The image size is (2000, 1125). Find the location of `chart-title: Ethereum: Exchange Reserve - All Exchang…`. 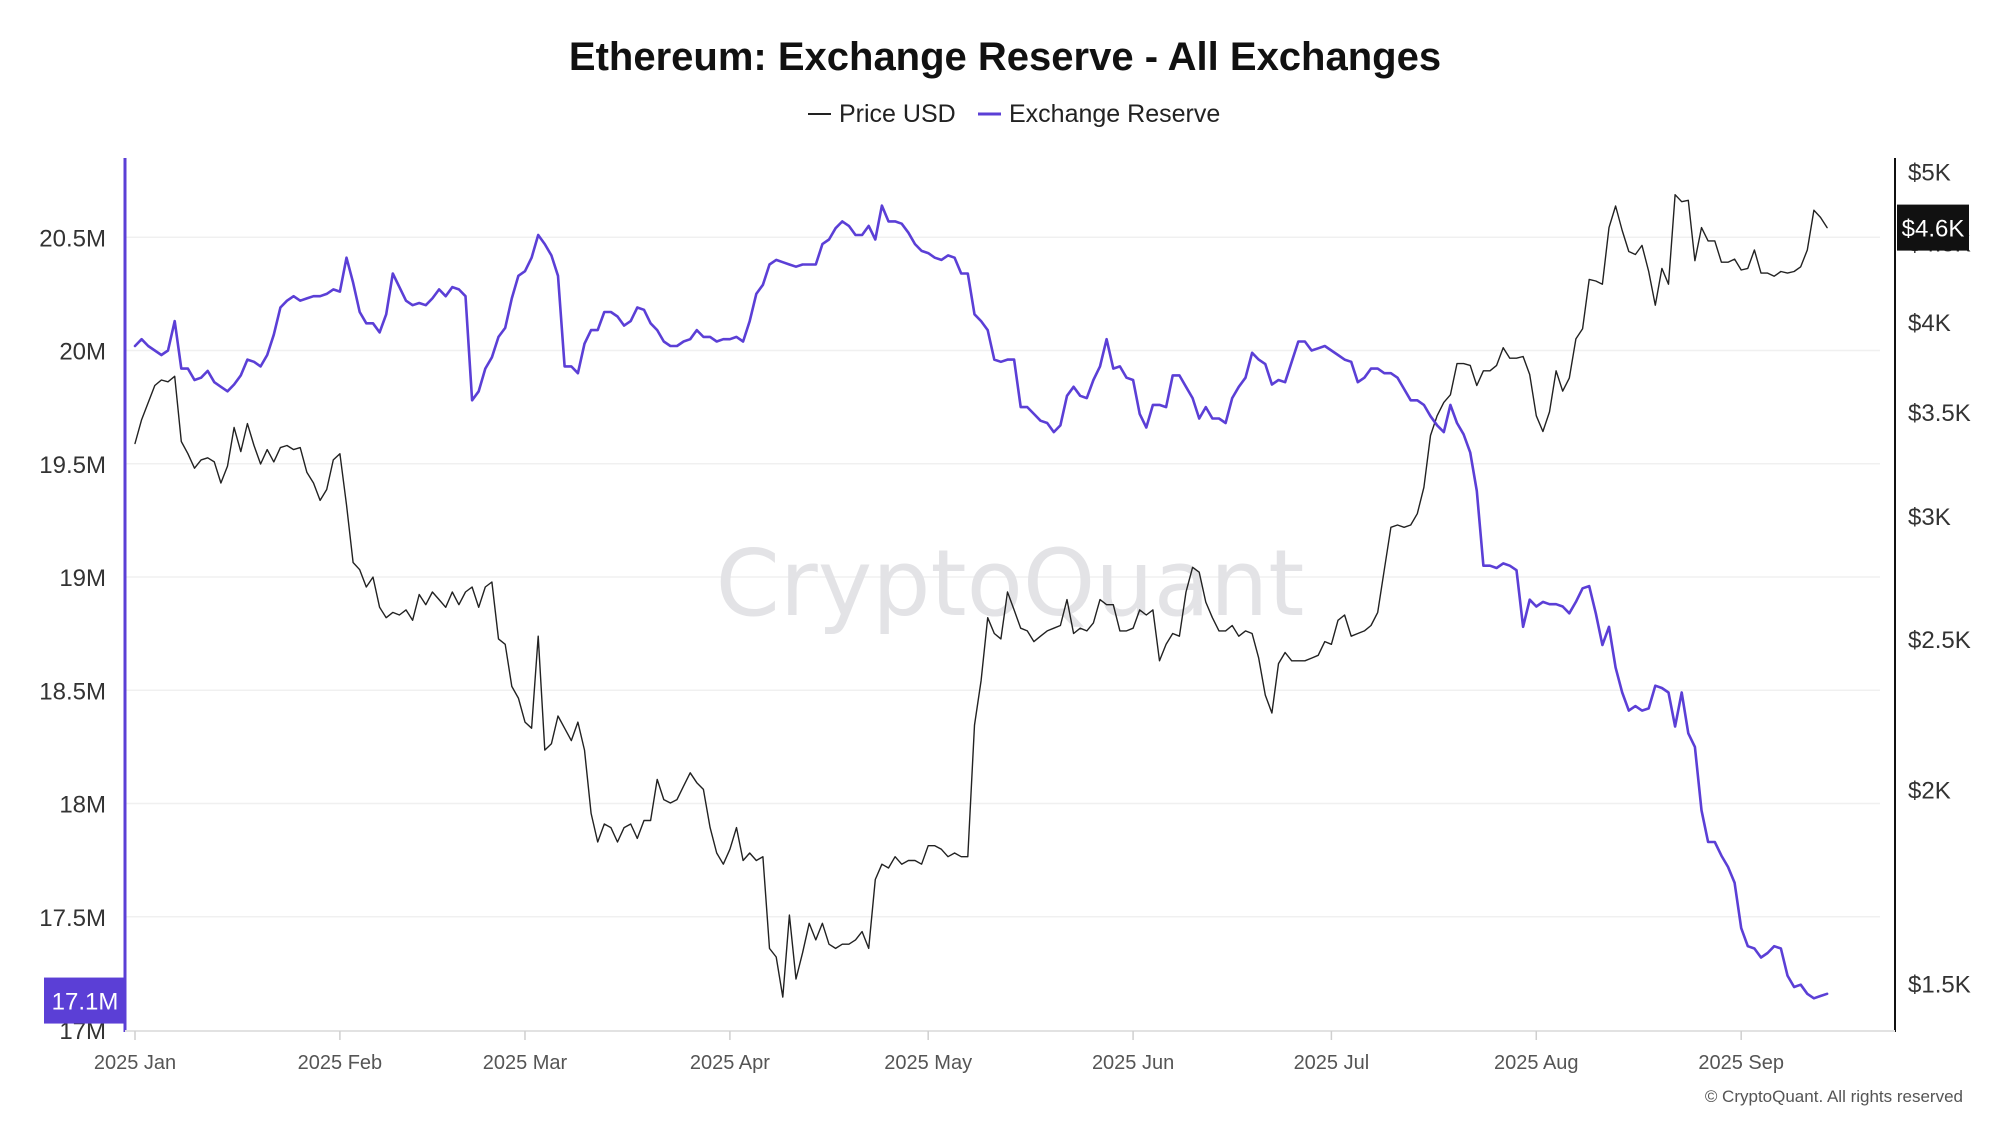

chart-title: Ethereum: Exchange Reserve - All Exchang… is located at coordinates (1005, 57).